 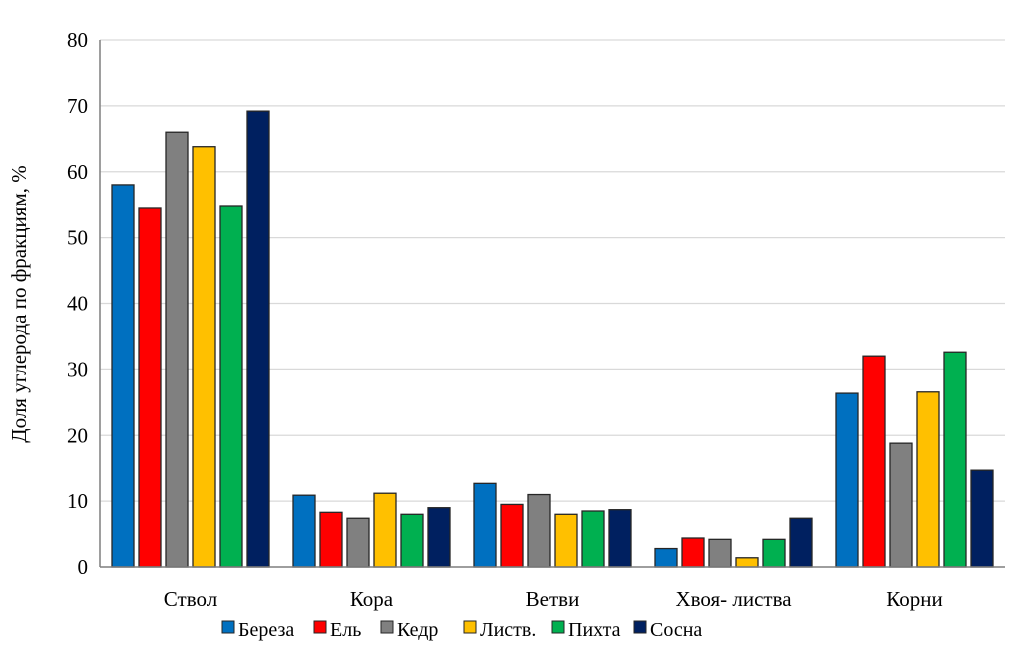 What do you see at coordinates (914, 599) in the screenshot?
I see `x-tick-label: Корни` at bounding box center [914, 599].